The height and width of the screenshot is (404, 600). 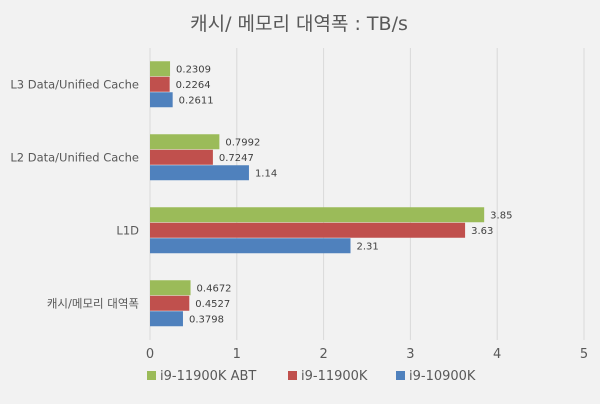 I want to click on data-label: 0.3798, so click(x=206, y=320).